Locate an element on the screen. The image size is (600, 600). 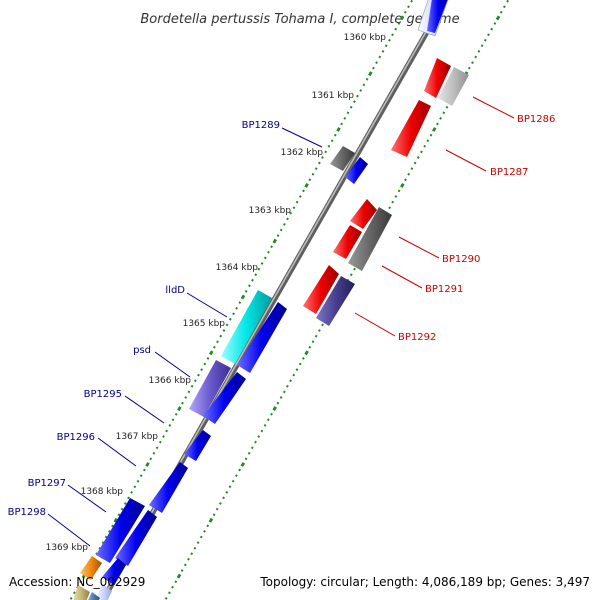
gene-psd is located at coordinates (210, 388).